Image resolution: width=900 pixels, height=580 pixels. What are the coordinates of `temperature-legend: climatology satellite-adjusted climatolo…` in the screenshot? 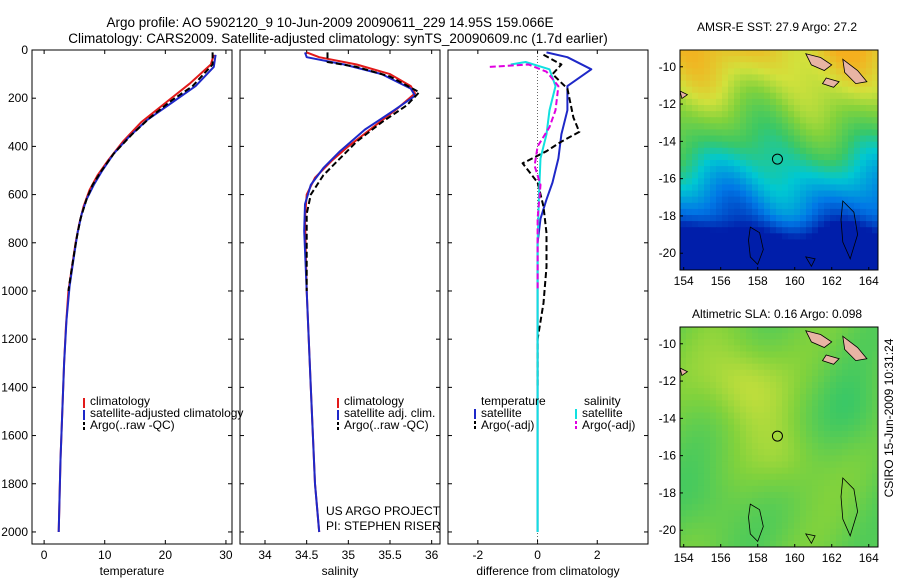 It's located at (163, 413).